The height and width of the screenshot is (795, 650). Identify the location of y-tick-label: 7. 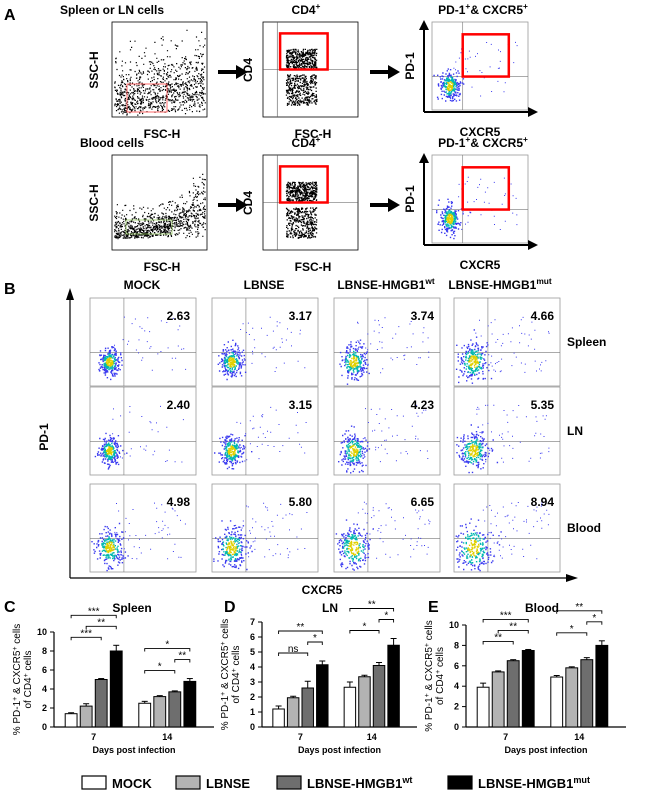
(252, 622).